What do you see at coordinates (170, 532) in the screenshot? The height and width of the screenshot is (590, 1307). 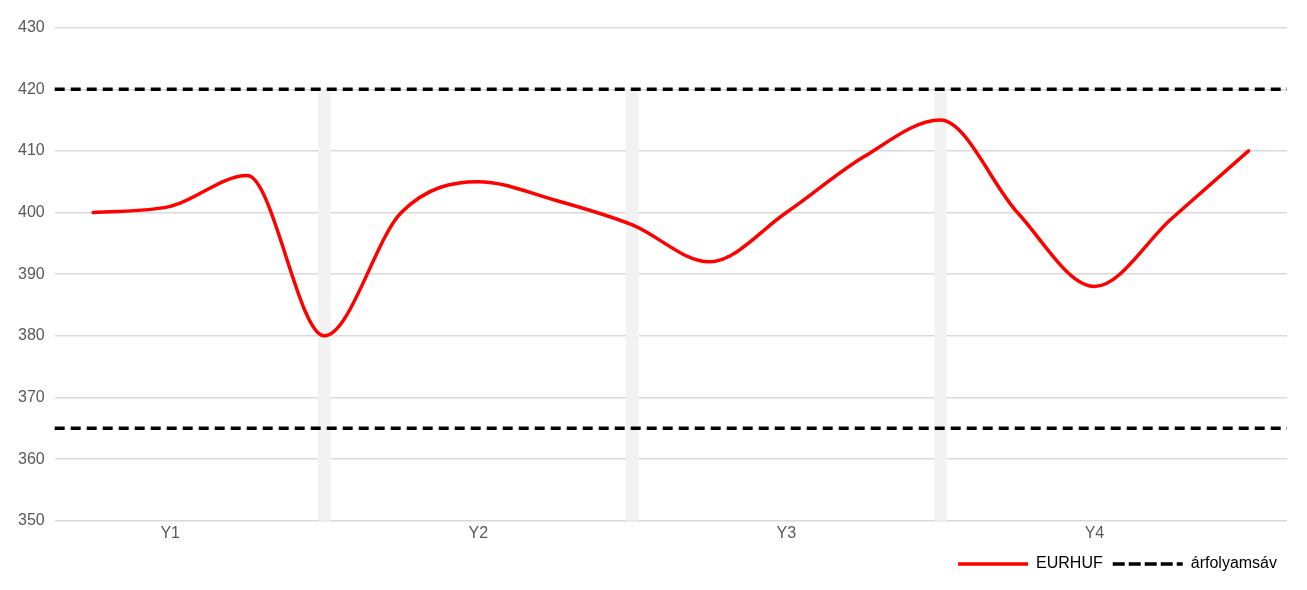 I see `x-tick-label: Y1` at bounding box center [170, 532].